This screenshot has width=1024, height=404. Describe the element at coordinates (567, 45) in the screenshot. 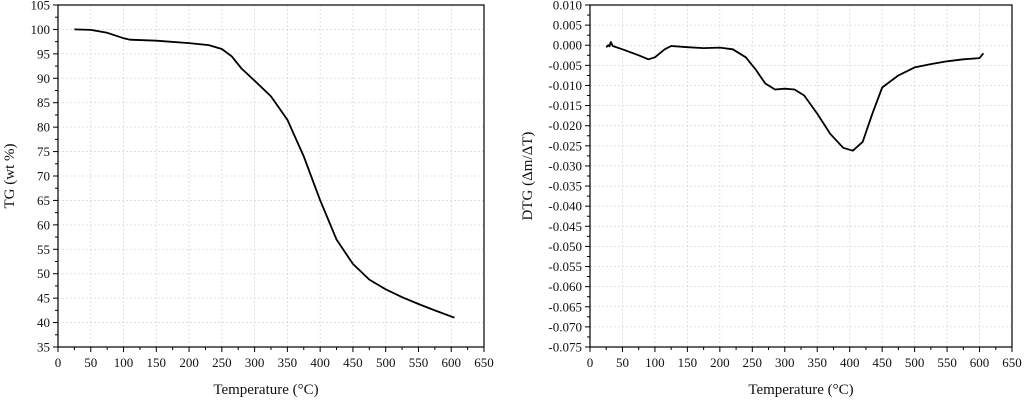

I see `y-tick-label: 0.000` at that location.